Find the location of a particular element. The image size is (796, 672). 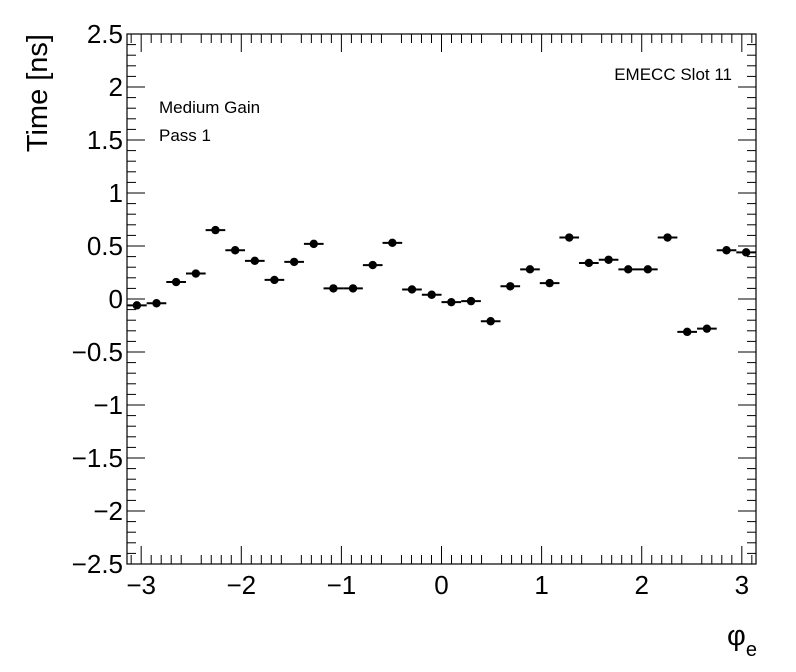

y-tick-label: 0.5 is located at coordinates (105, 246).